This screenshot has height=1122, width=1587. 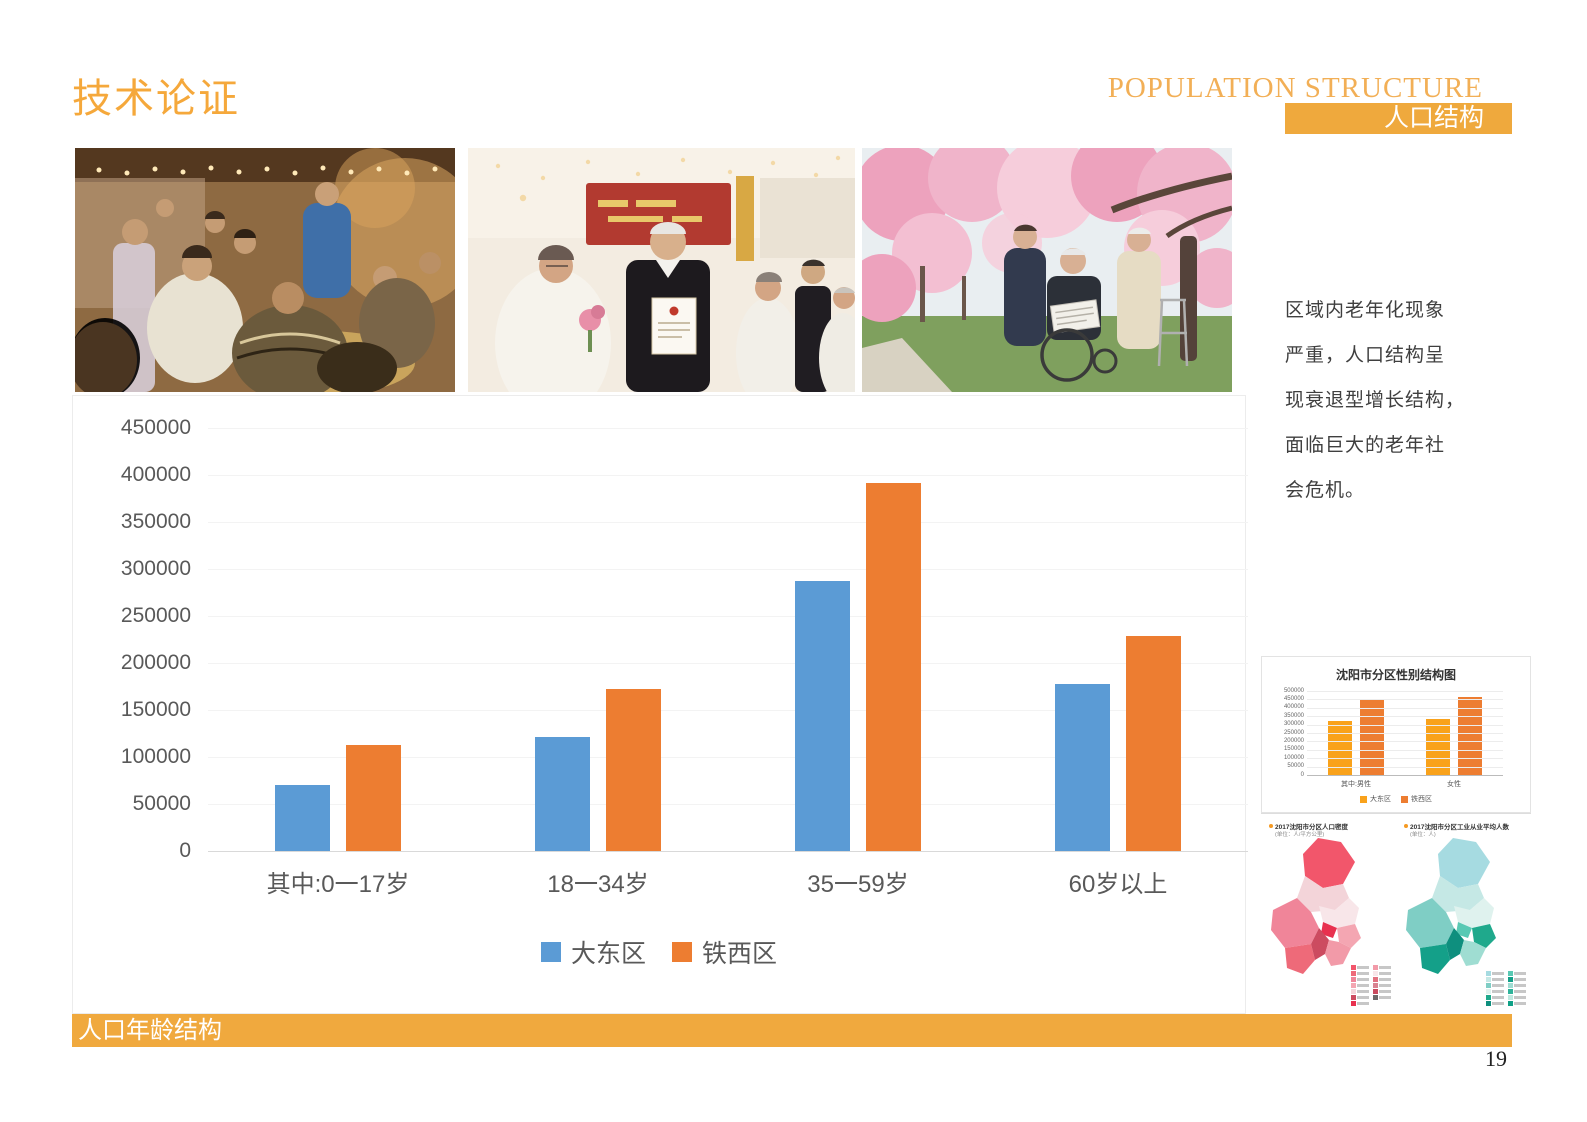 What do you see at coordinates (155, 474) in the screenshot?
I see `y-tick-label: 400000` at bounding box center [155, 474].